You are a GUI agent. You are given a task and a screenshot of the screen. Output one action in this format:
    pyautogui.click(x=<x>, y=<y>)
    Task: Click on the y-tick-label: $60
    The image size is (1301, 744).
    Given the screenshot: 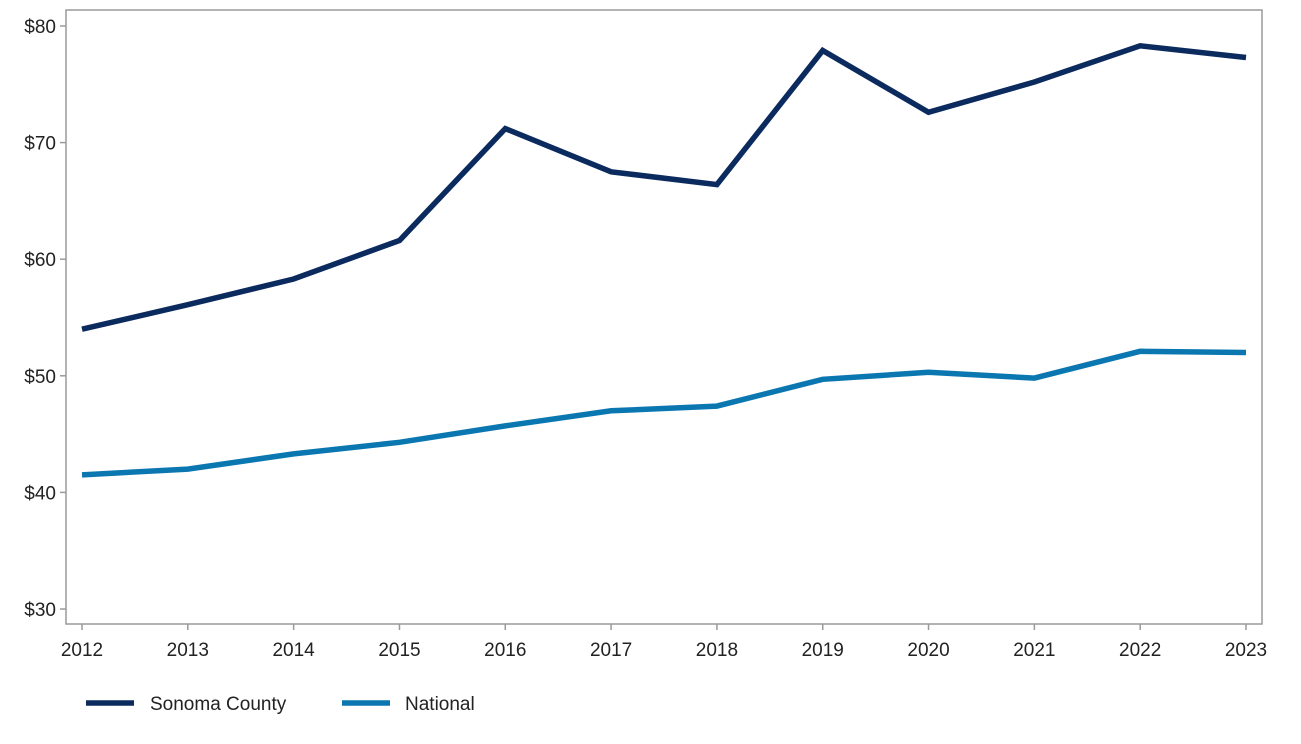 What is the action you would take?
    pyautogui.click(x=40, y=260)
    